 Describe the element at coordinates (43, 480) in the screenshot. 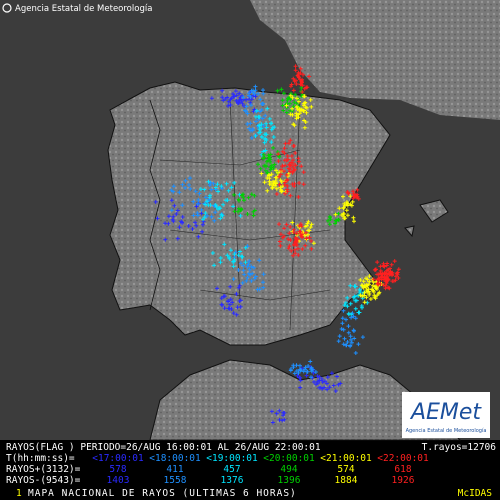

I see `negative-label: RAYOS-(9543)=` at that location.